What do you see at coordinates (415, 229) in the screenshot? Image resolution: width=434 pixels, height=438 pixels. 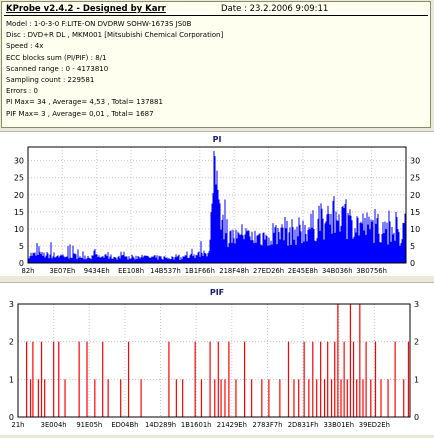 I see `pi-y-tick-right: 10` at bounding box center [415, 229].